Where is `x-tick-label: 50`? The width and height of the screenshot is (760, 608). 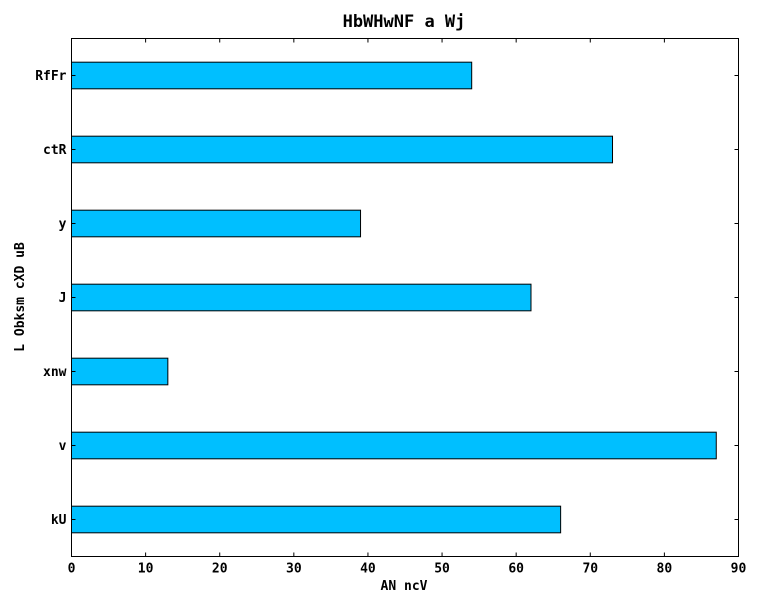
x-tick-label: 50 is located at coordinates (442, 569).